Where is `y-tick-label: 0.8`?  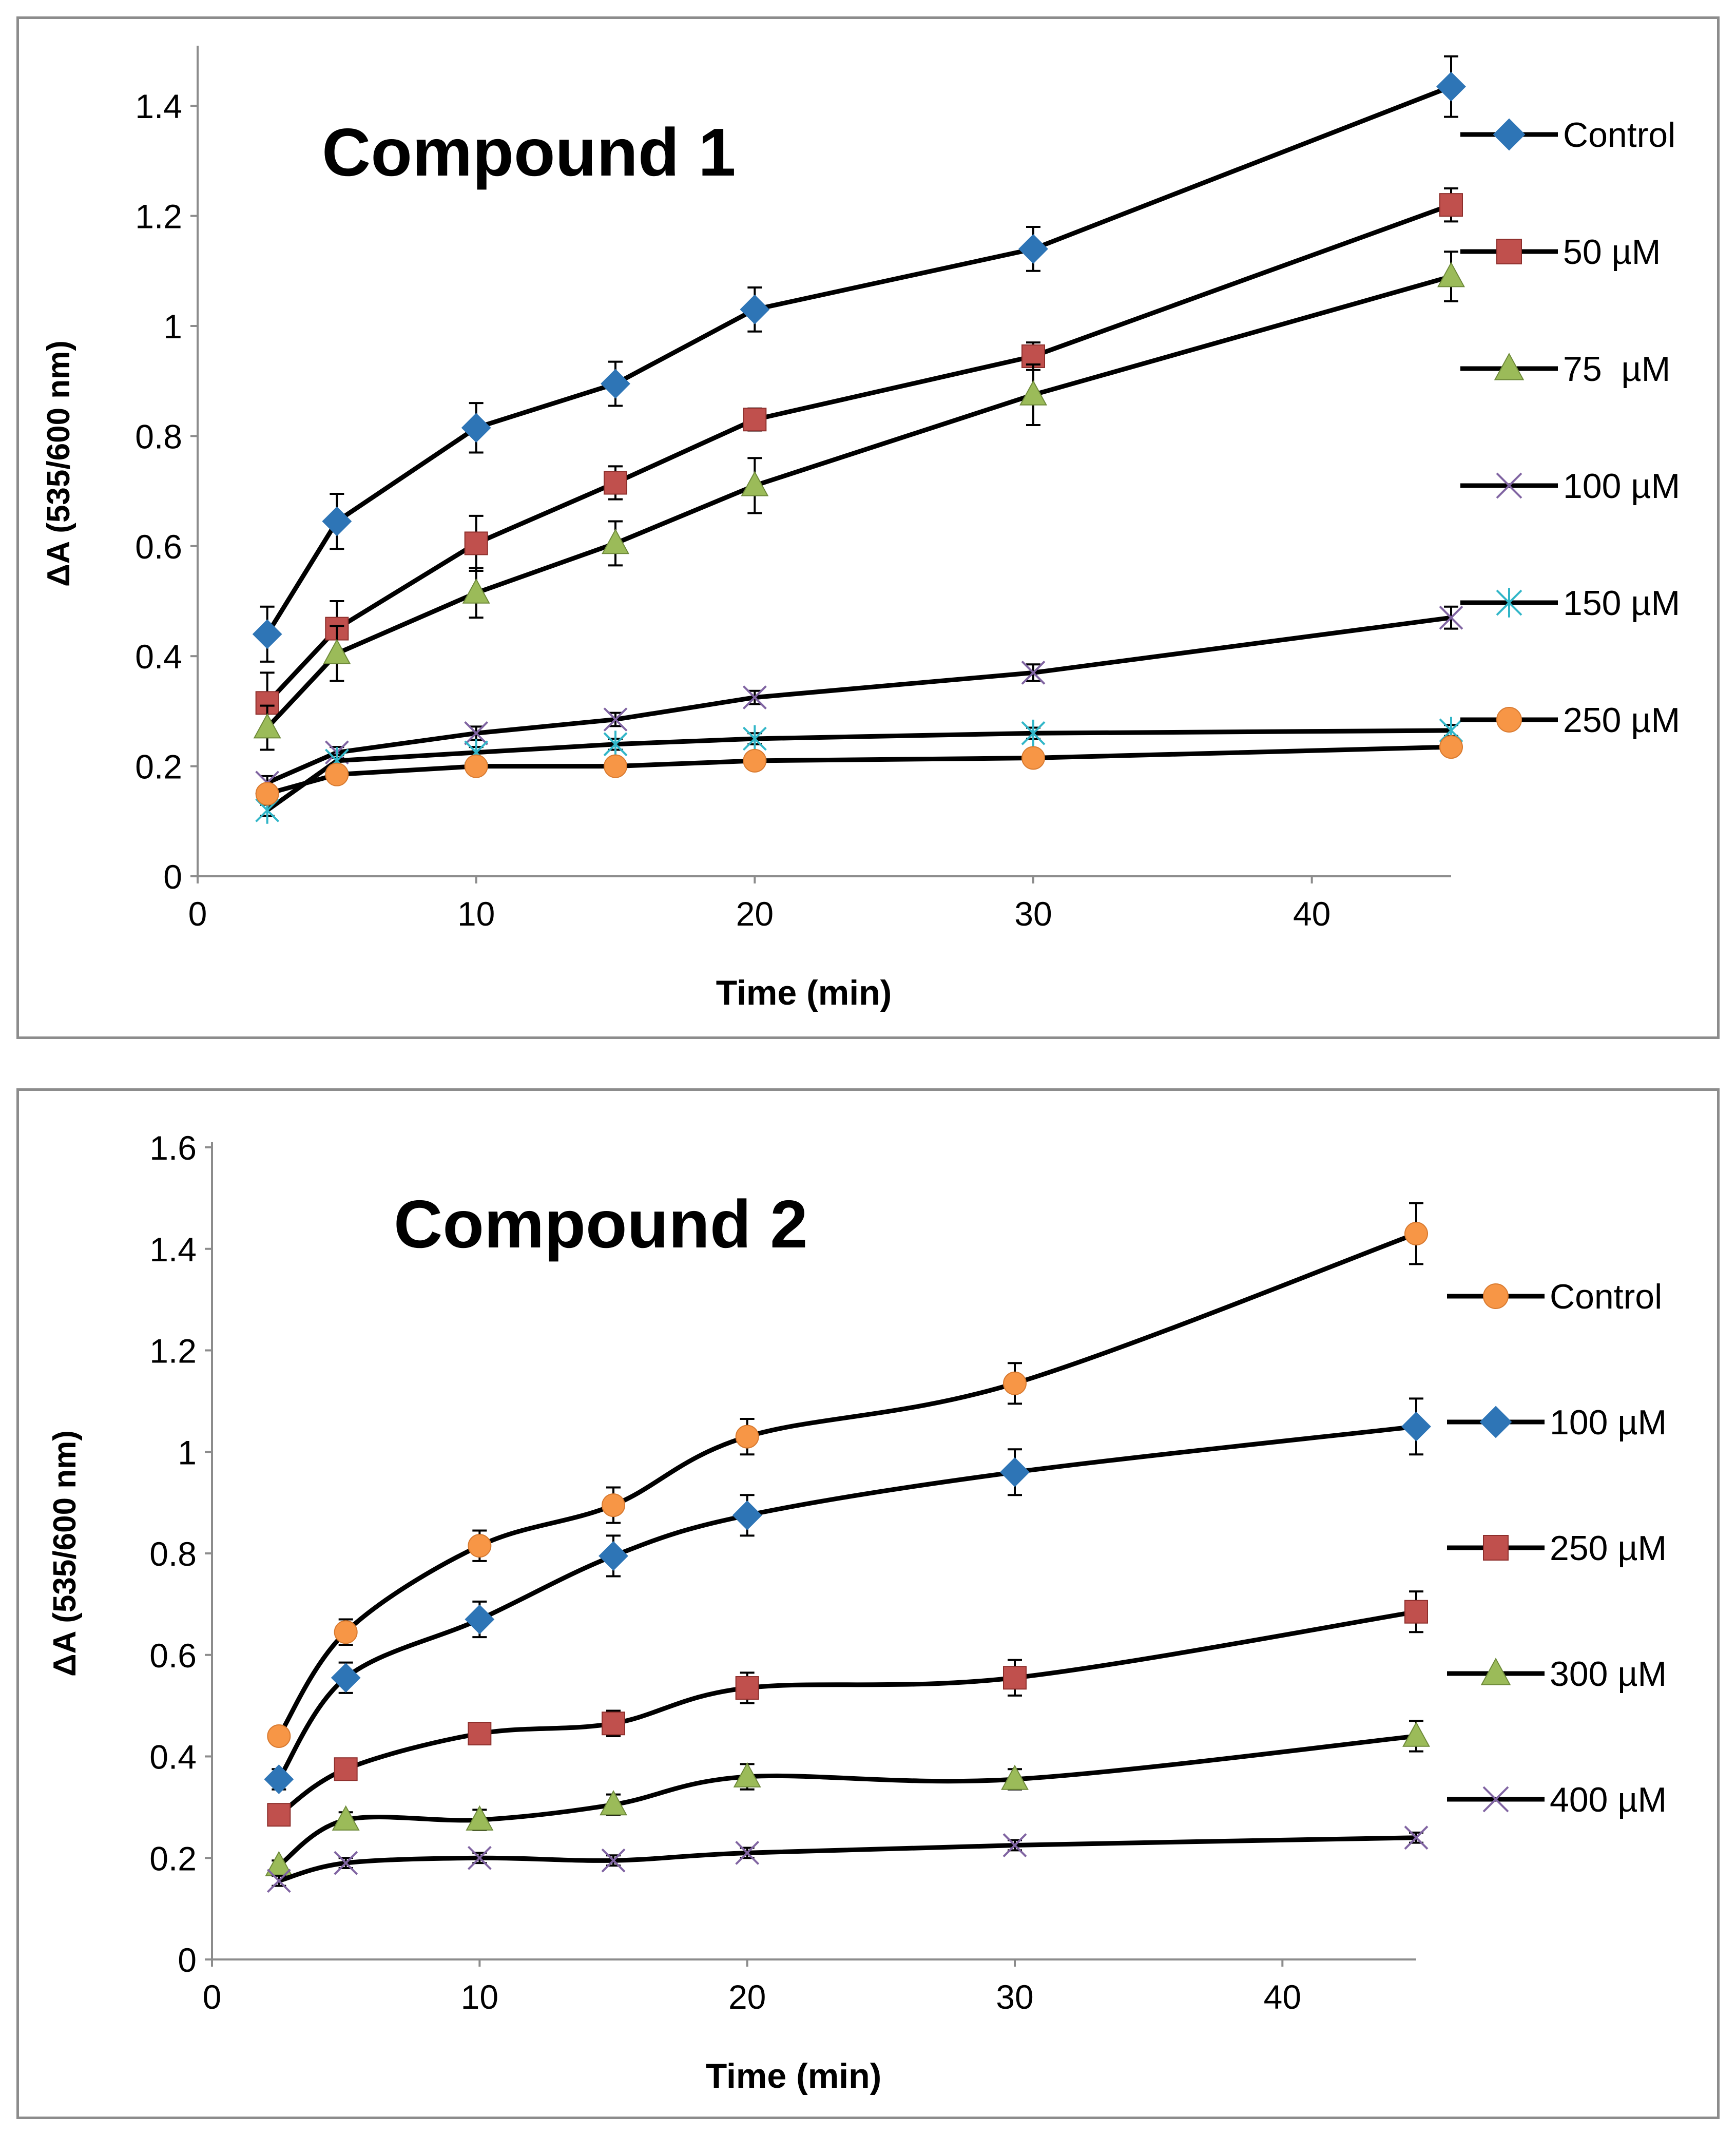 y-tick-label: 0.8 is located at coordinates (173, 1554).